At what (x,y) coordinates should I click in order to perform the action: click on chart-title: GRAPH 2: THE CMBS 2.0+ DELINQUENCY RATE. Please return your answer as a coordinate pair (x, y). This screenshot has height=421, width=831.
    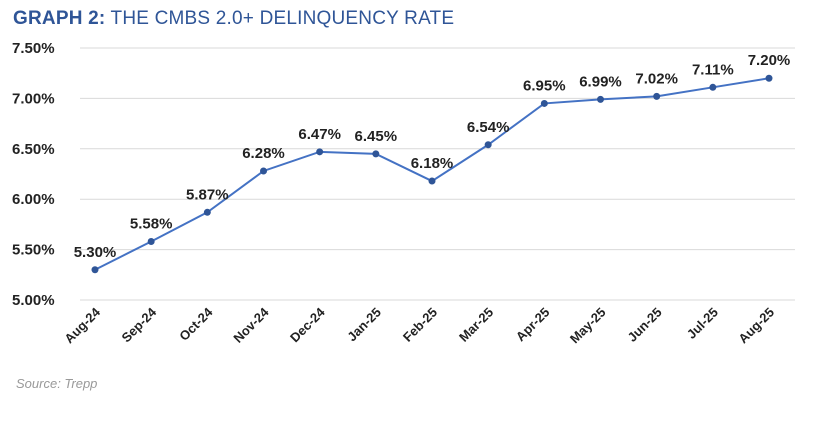
    Looking at the image, I should click on (233, 19).